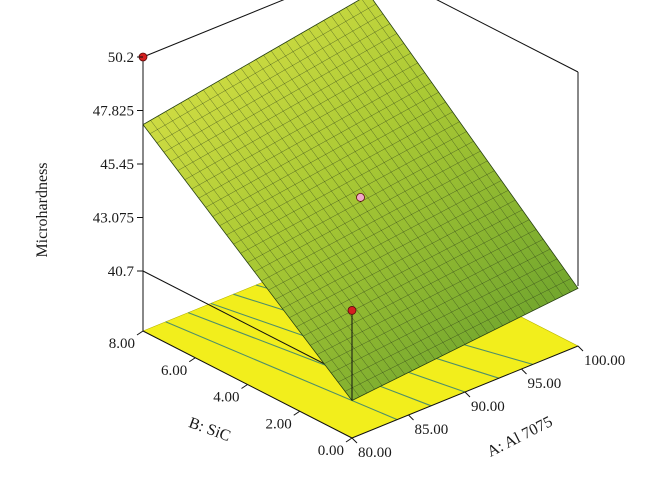  I want to click on y-tick-label: 4.00, so click(226, 398).